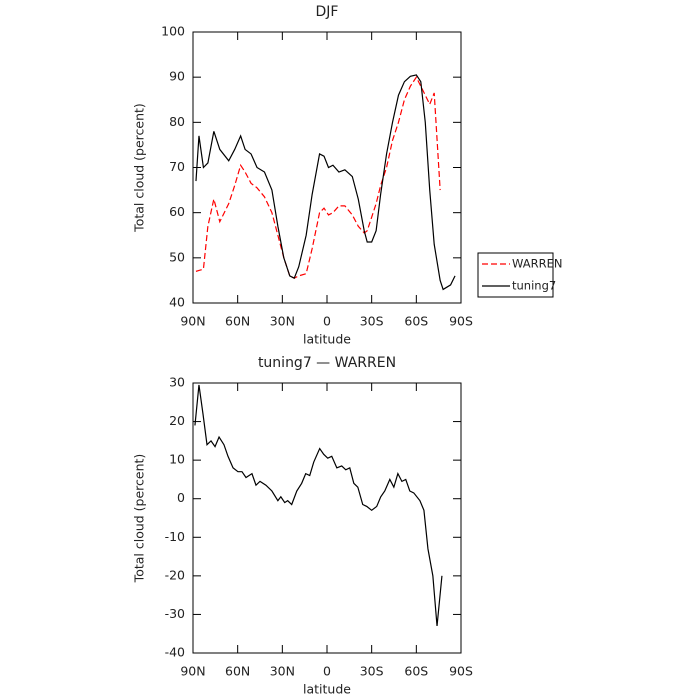 This screenshot has width=700, height=700. I want to click on y-tick-label: 50, so click(177, 256).